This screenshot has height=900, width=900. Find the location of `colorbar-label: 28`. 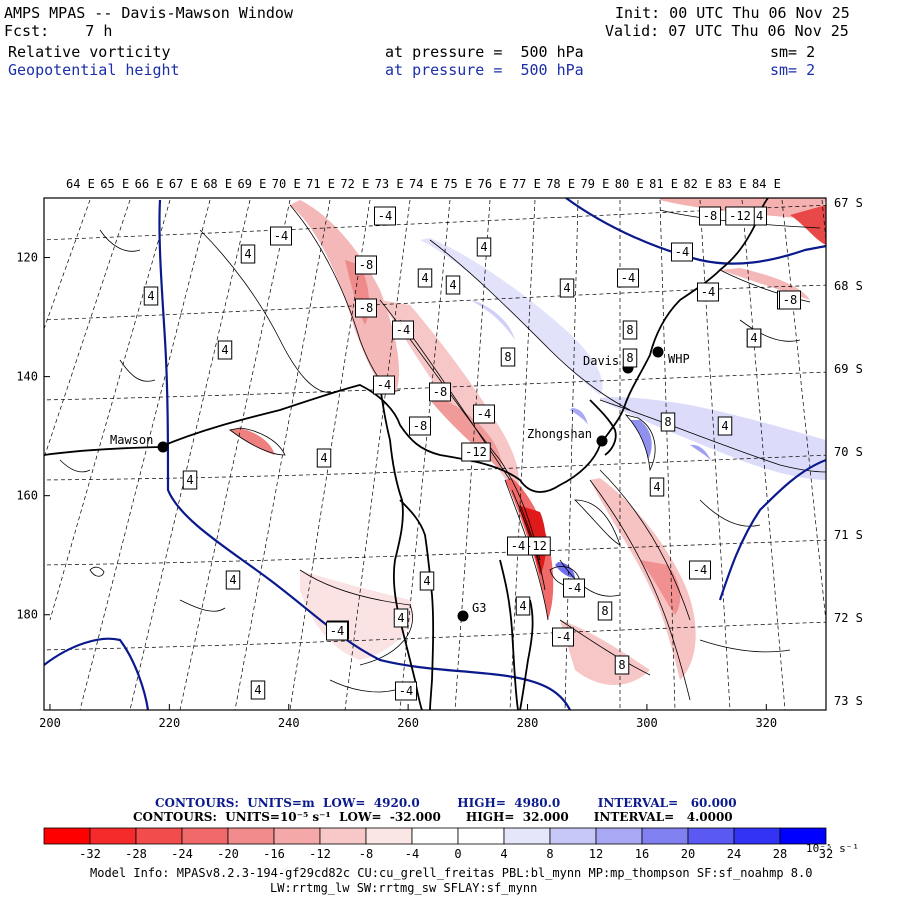

colorbar-label: 28 is located at coordinates (780, 854).